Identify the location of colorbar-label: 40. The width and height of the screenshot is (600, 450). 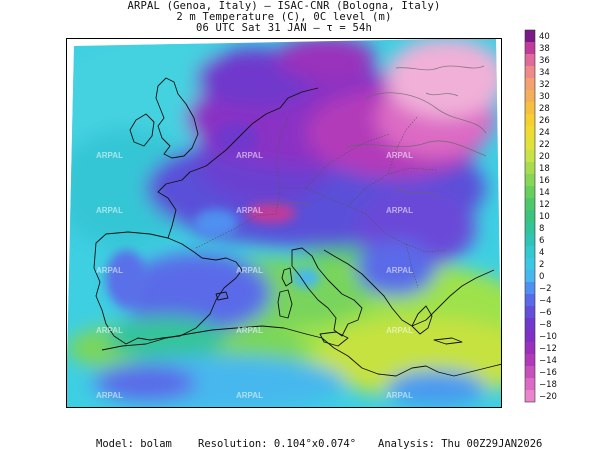
(544, 37).